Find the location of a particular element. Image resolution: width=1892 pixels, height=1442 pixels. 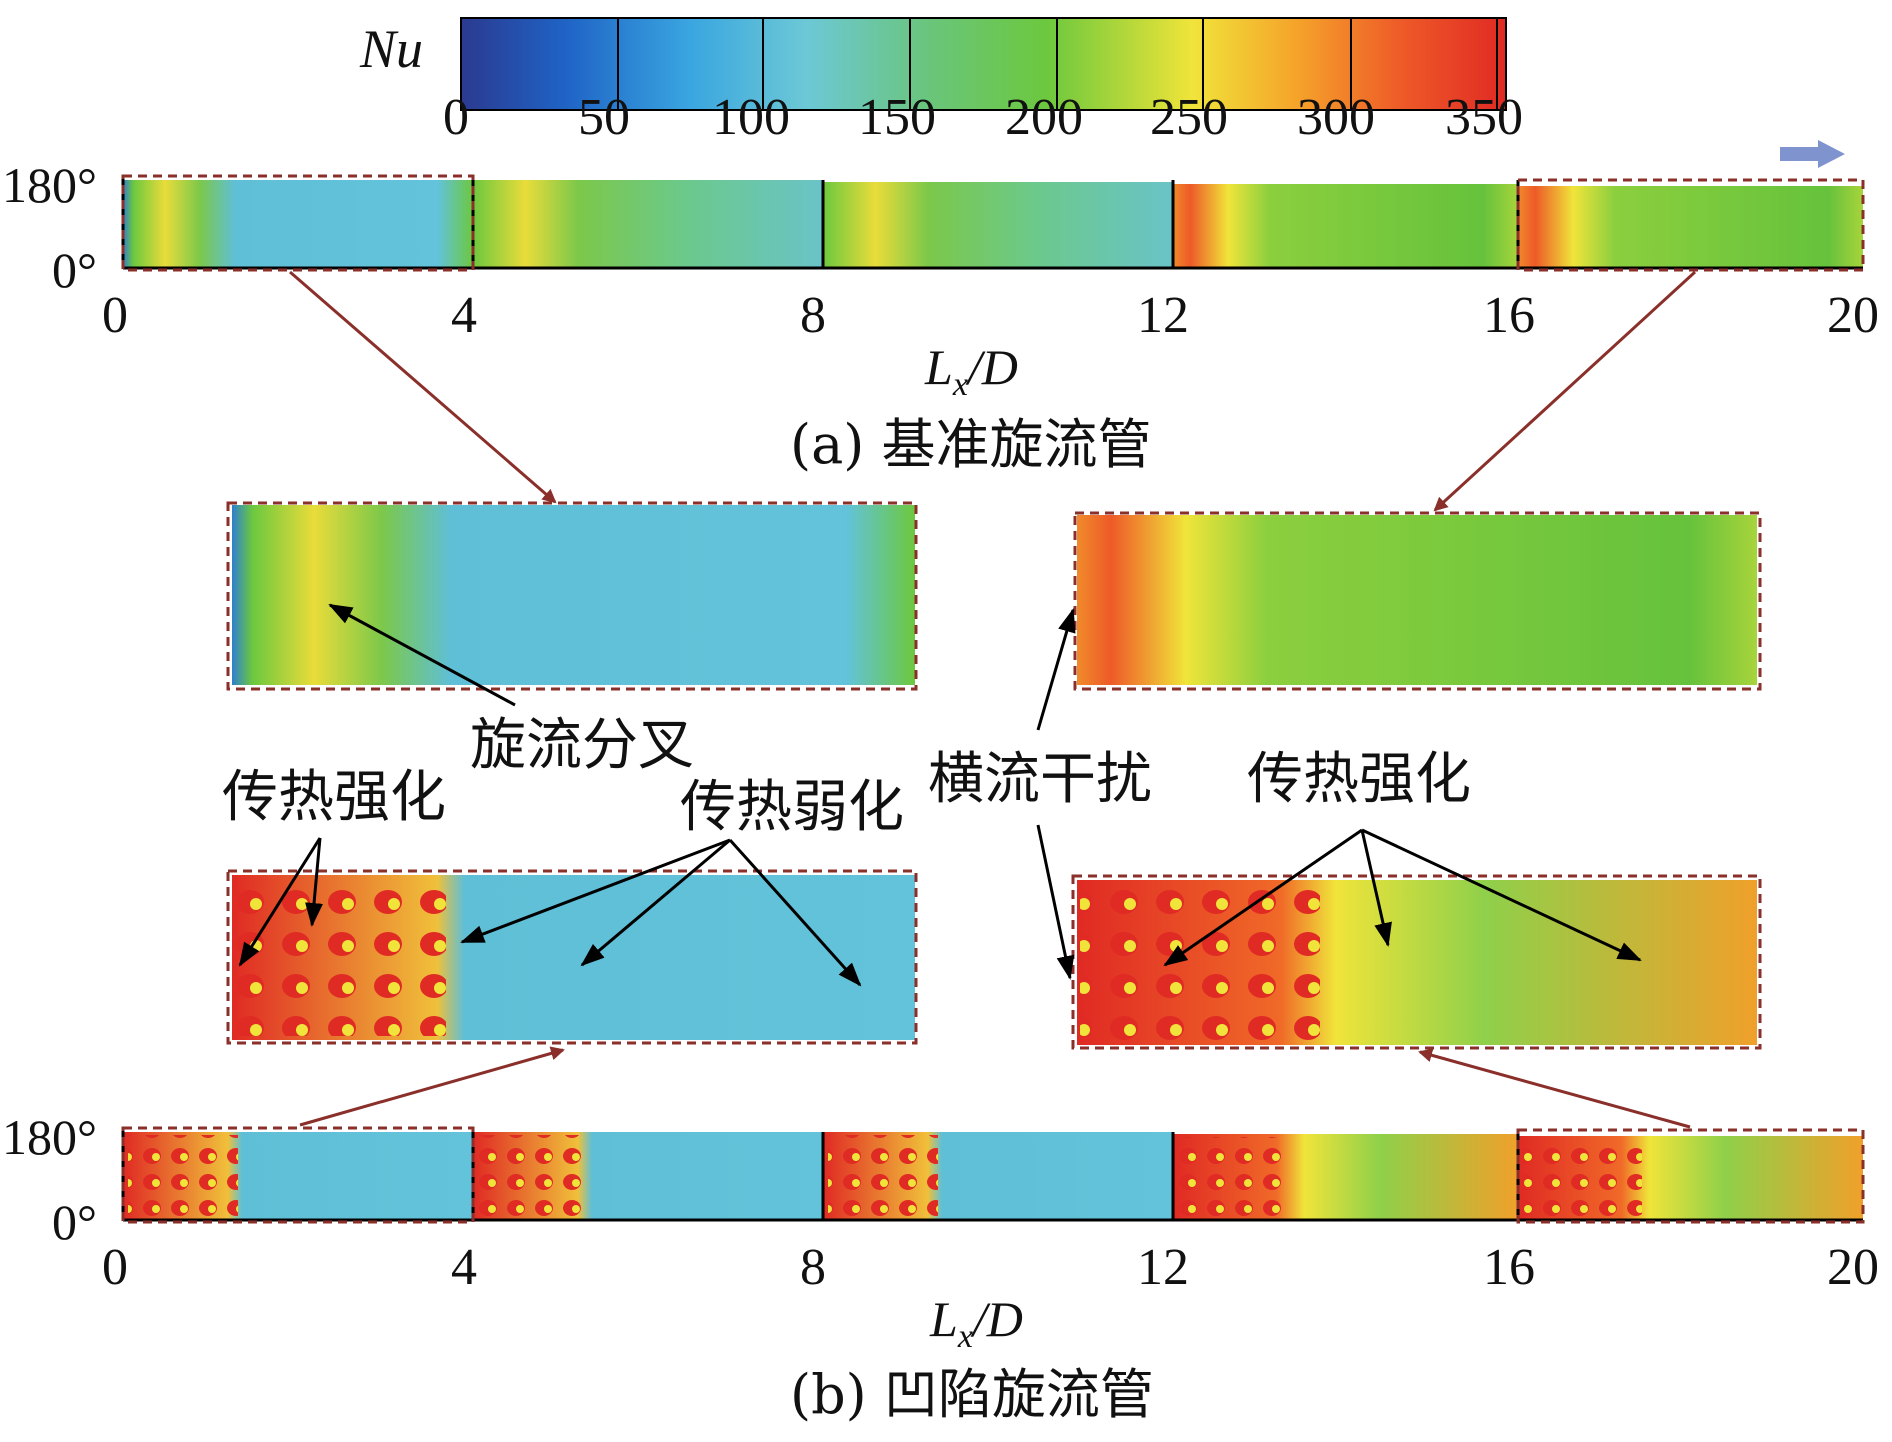

zoom-a-right is located at coordinates (1417, 601).